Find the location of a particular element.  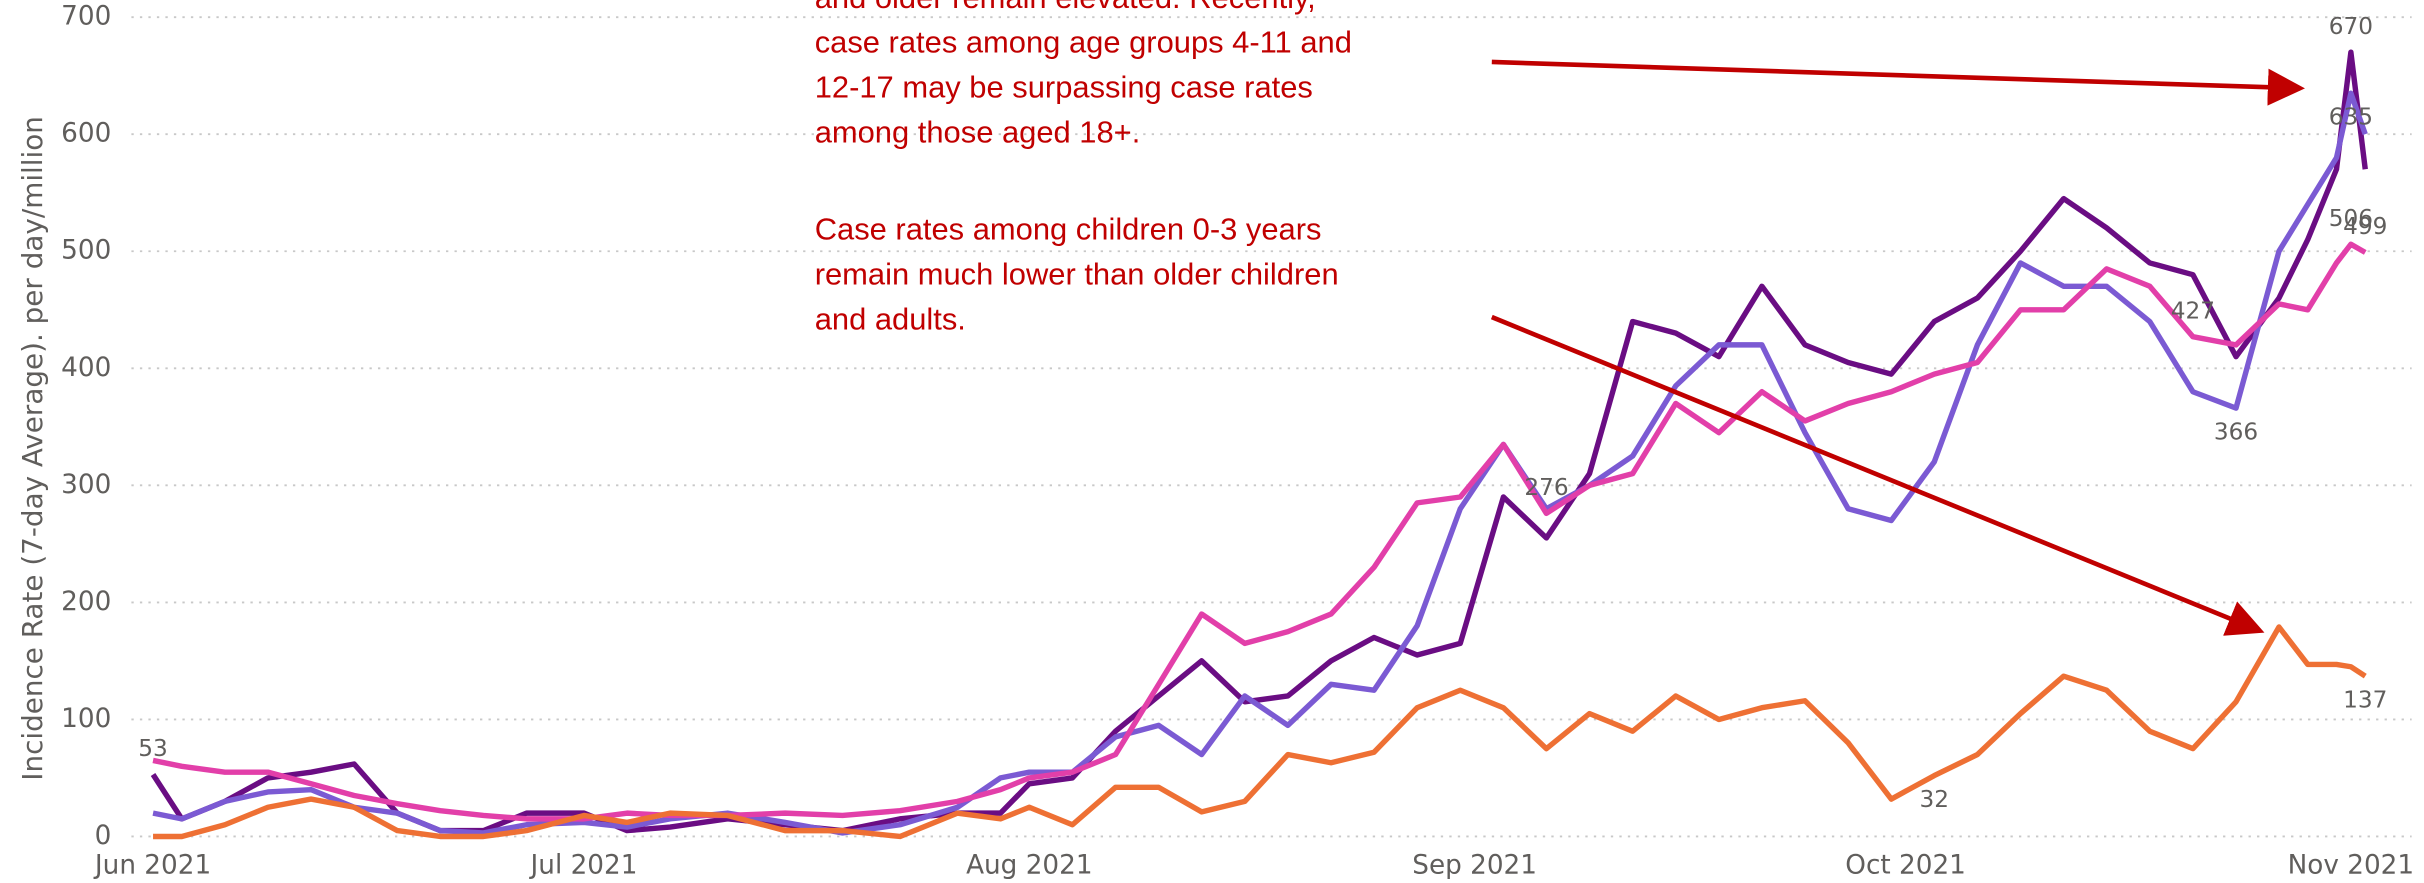

annotation: remain much lower than older children is located at coordinates (1077, 274).